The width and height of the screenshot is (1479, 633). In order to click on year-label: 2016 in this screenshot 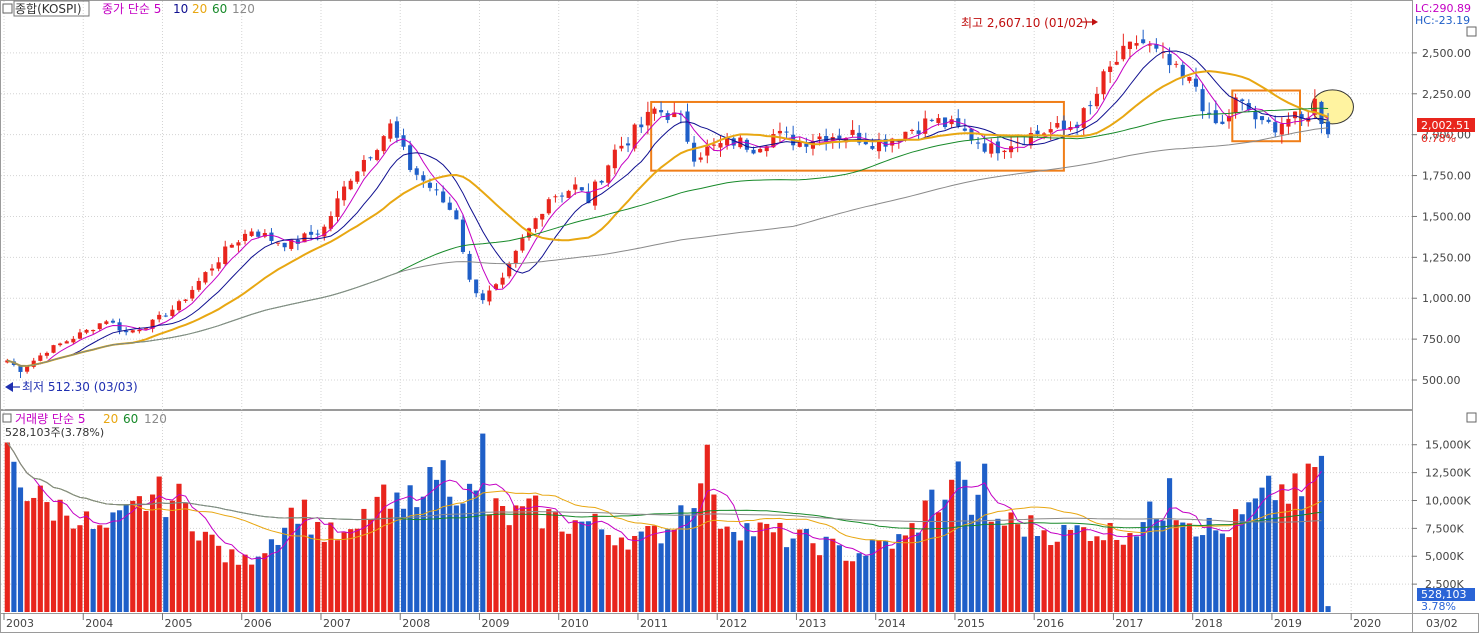, I will do `click(1050, 623)`.